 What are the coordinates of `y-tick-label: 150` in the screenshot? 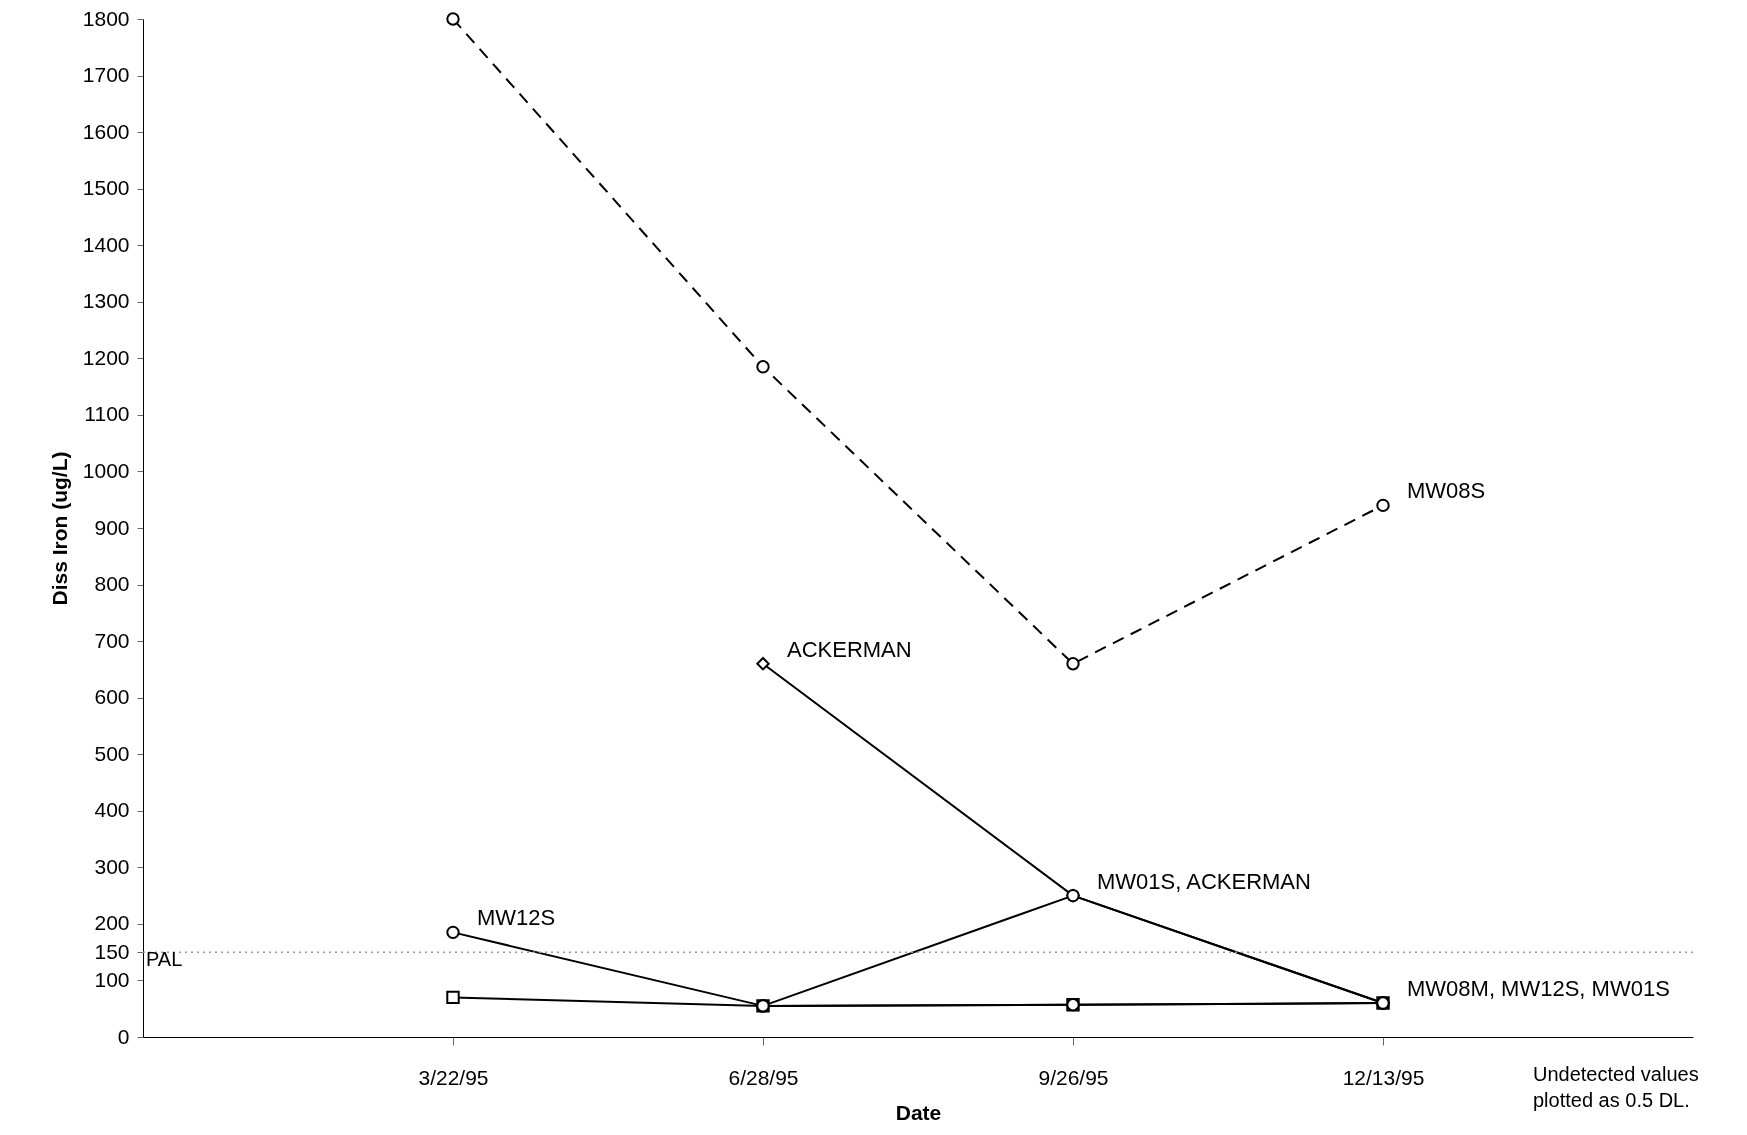 It's located at (112, 951).